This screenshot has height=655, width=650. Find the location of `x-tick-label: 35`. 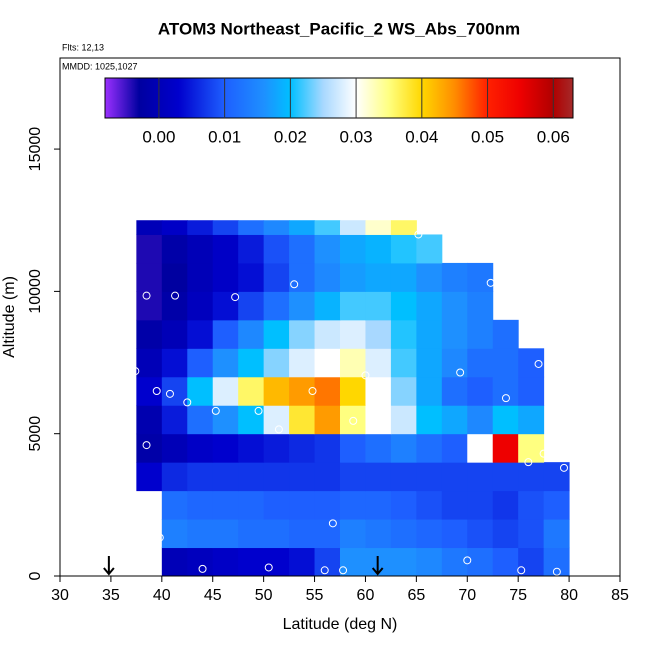

x-tick-label: 35 is located at coordinates (111, 595).